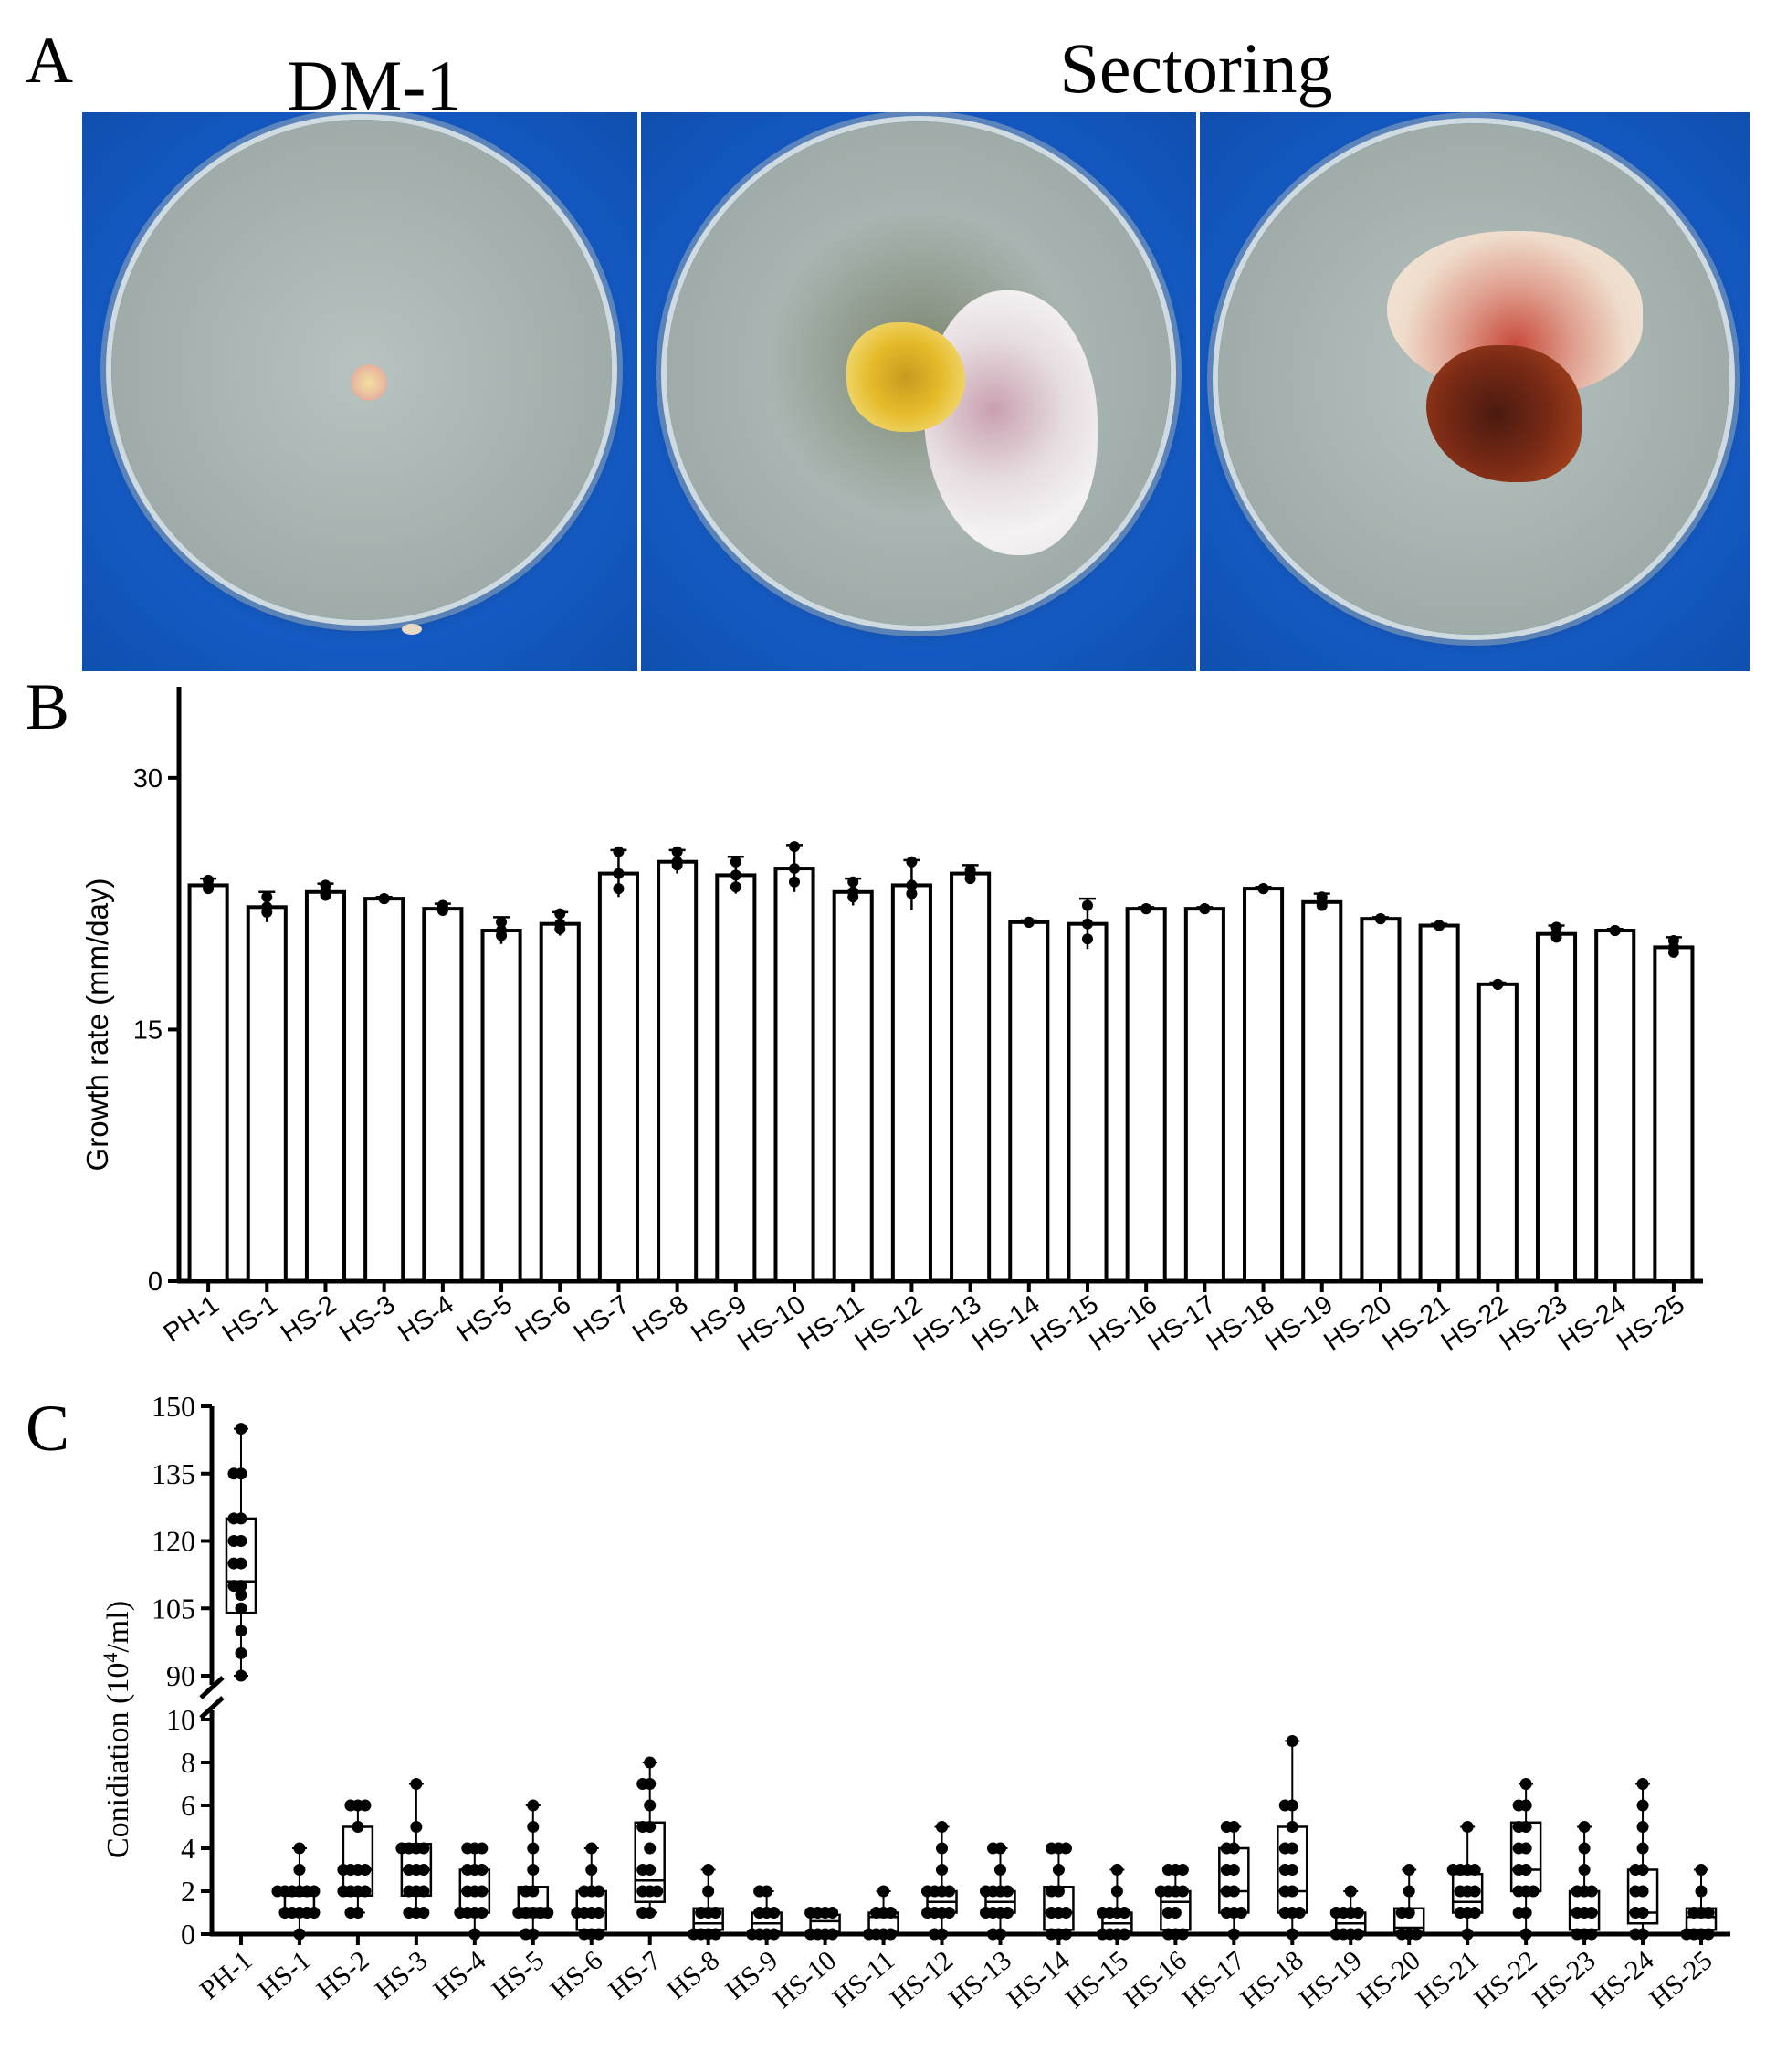 The image size is (1776, 2072). What do you see at coordinates (188, 1891) in the screenshot?
I see `y-tick-label: 2` at bounding box center [188, 1891].